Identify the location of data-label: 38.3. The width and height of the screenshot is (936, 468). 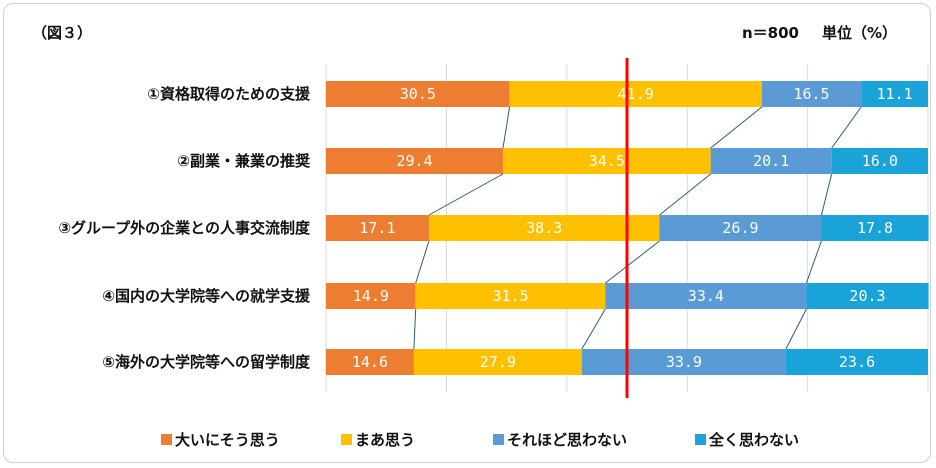
(544, 228).